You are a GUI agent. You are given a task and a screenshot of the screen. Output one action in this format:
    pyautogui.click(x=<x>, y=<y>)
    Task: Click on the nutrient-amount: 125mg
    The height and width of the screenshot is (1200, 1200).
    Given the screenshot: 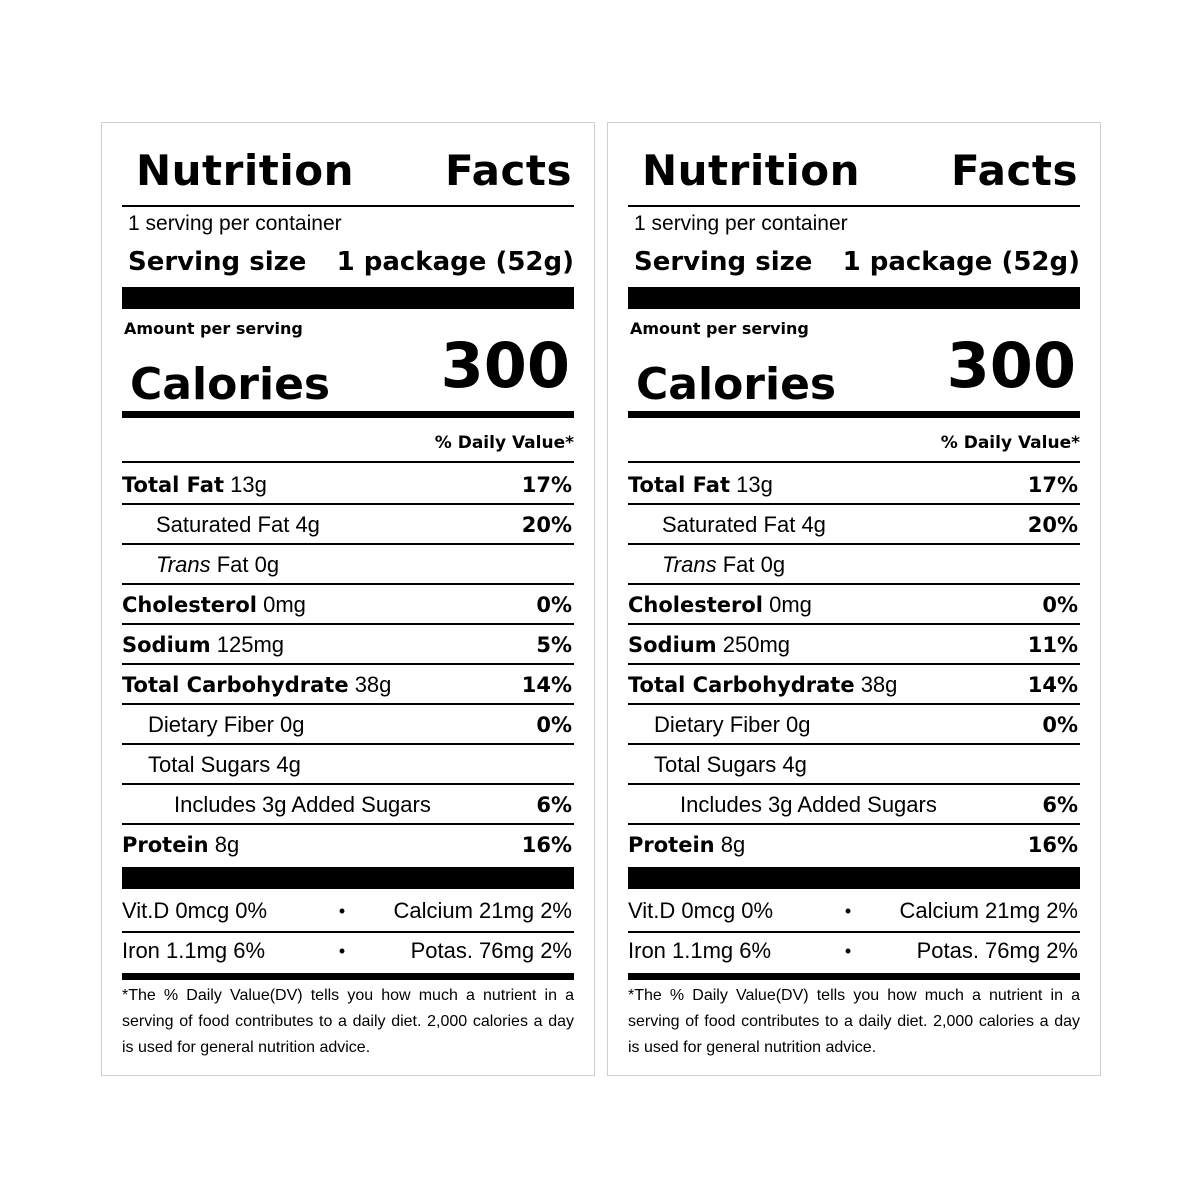 What is the action you would take?
    pyautogui.click(x=250, y=644)
    